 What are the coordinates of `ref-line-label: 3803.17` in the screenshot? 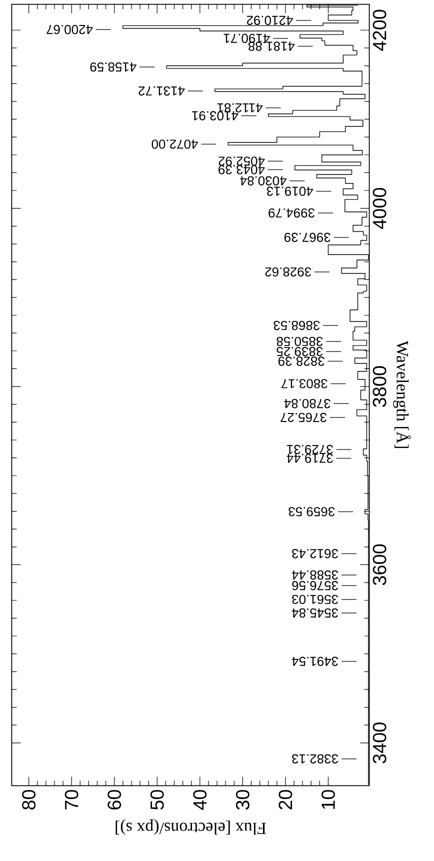 It's located at (305, 383).